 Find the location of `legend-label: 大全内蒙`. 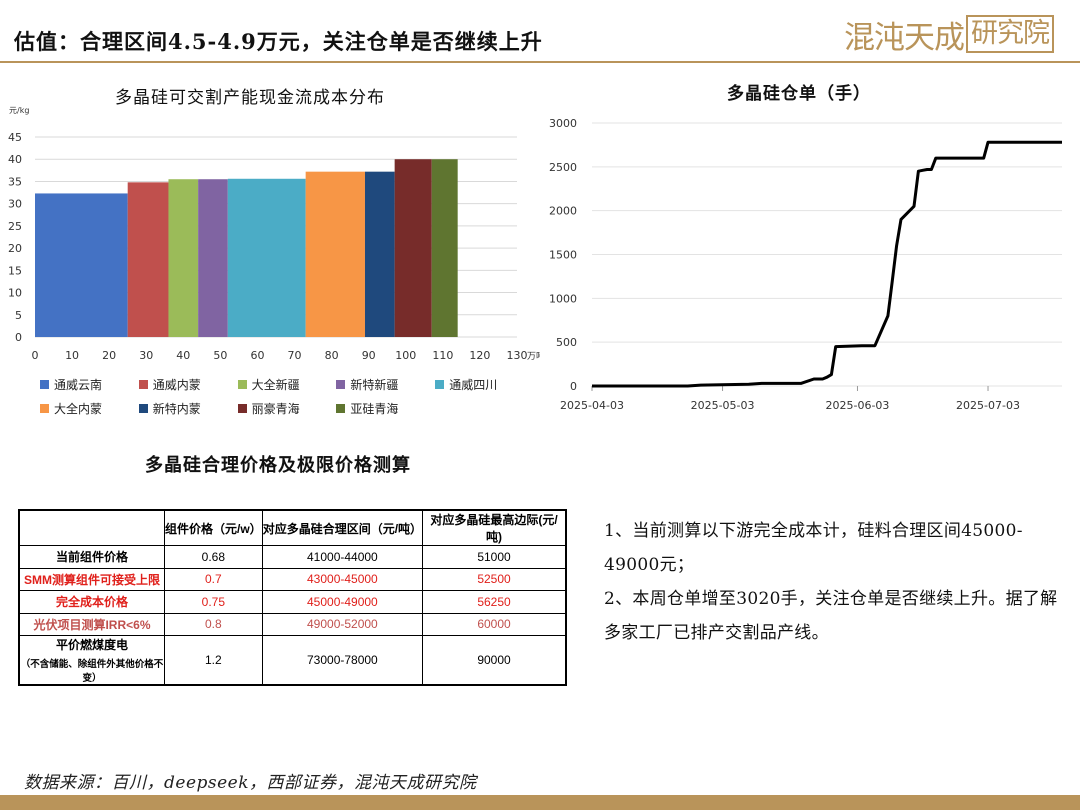

legend-label: 大全内蒙 is located at coordinates (78, 409).